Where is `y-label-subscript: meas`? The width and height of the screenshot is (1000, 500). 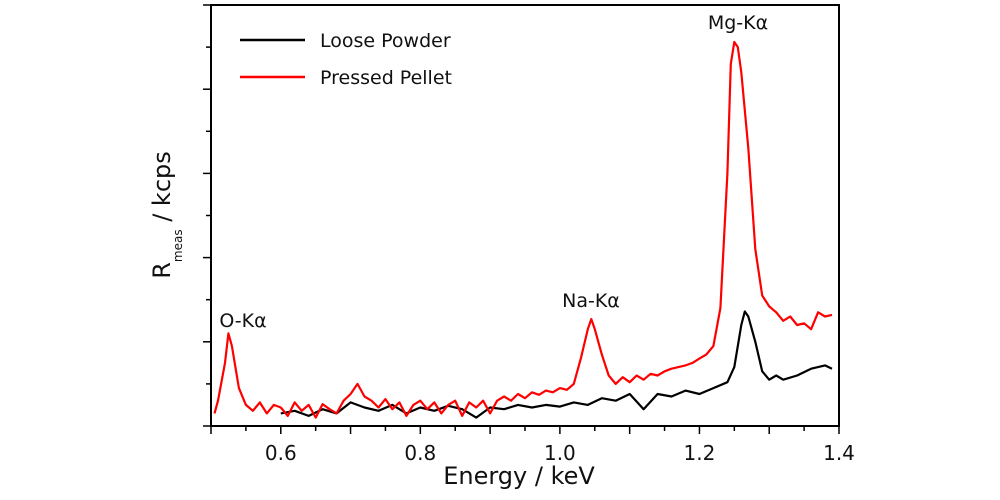 y-label-subscript: meas is located at coordinates (178, 245).